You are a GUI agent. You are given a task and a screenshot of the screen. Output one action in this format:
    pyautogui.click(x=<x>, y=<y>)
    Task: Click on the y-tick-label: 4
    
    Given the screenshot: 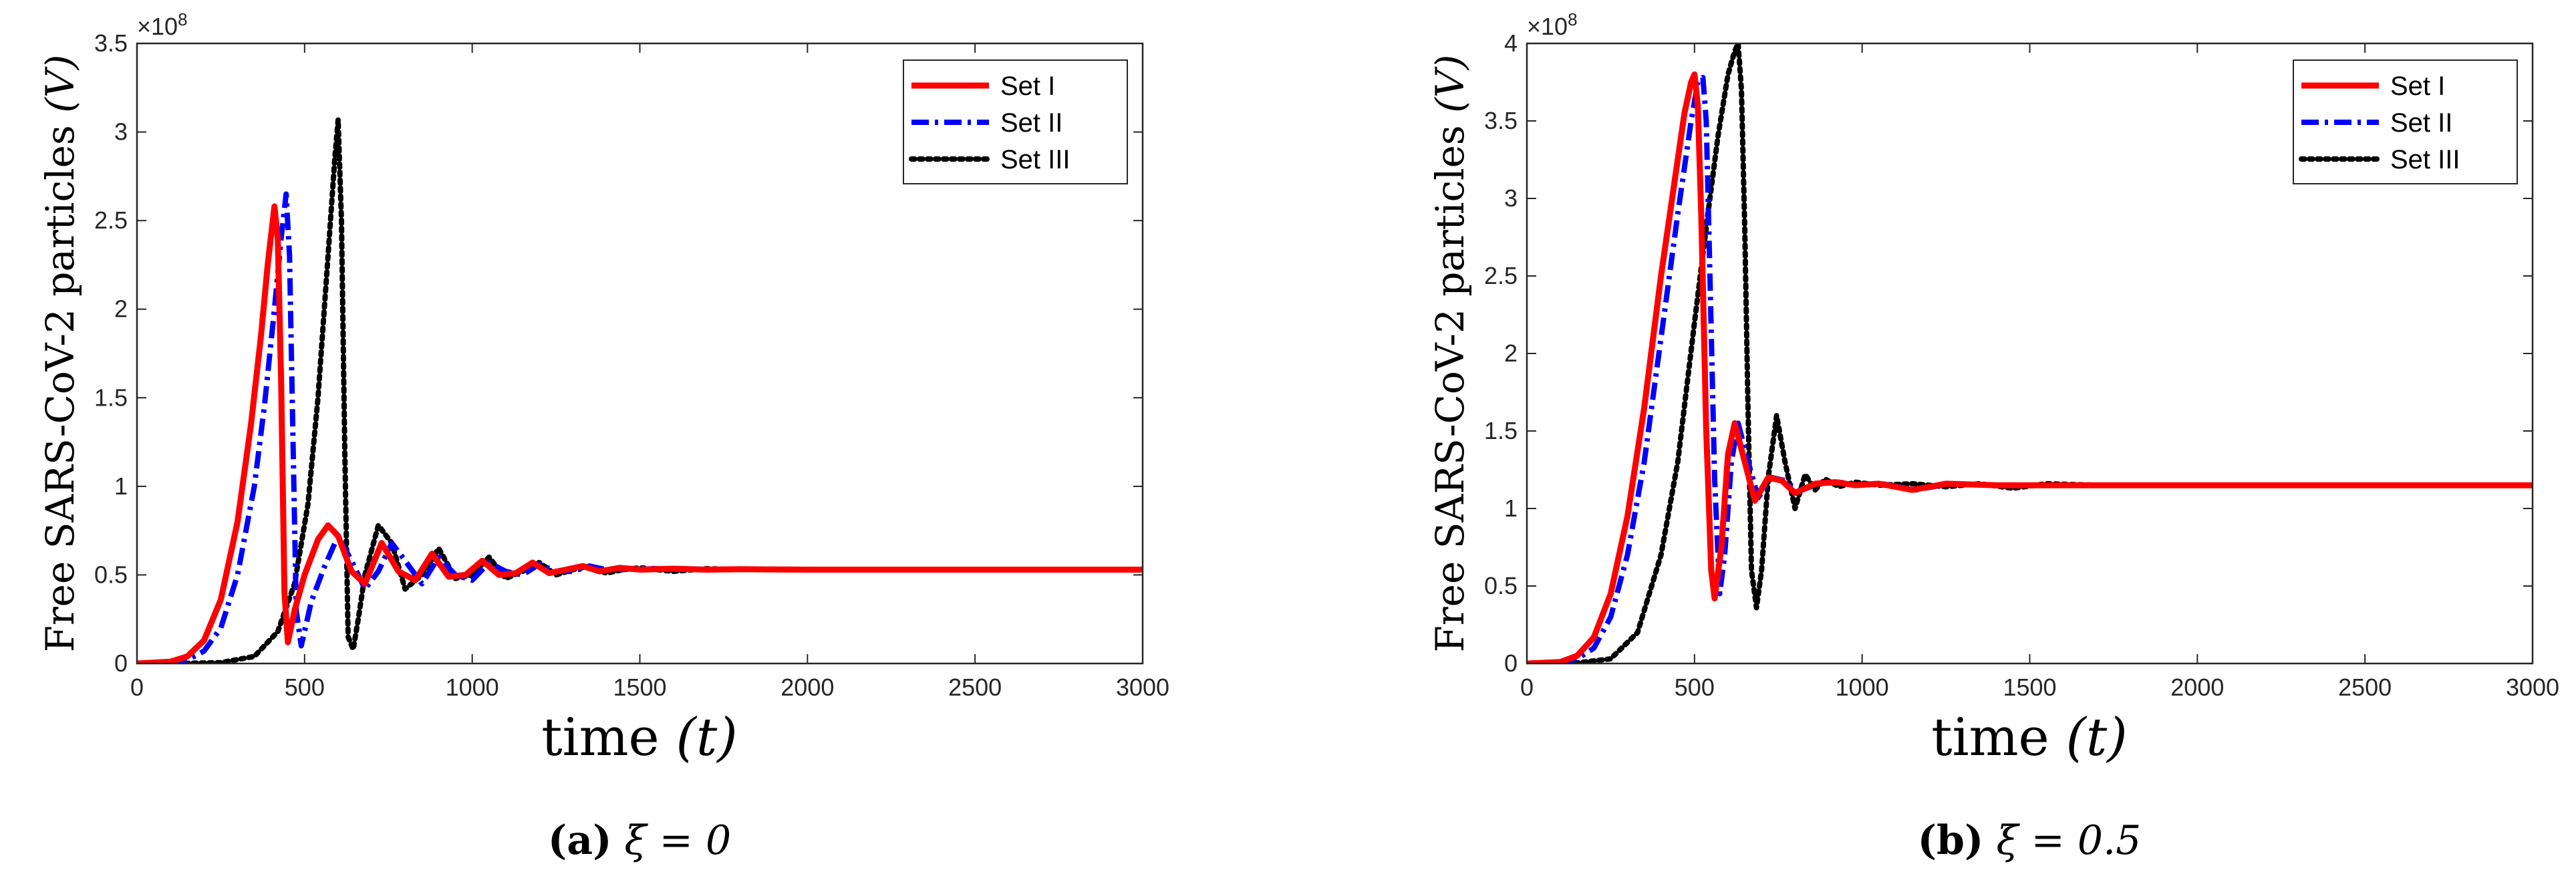 What is the action you would take?
    pyautogui.click(x=1511, y=43)
    